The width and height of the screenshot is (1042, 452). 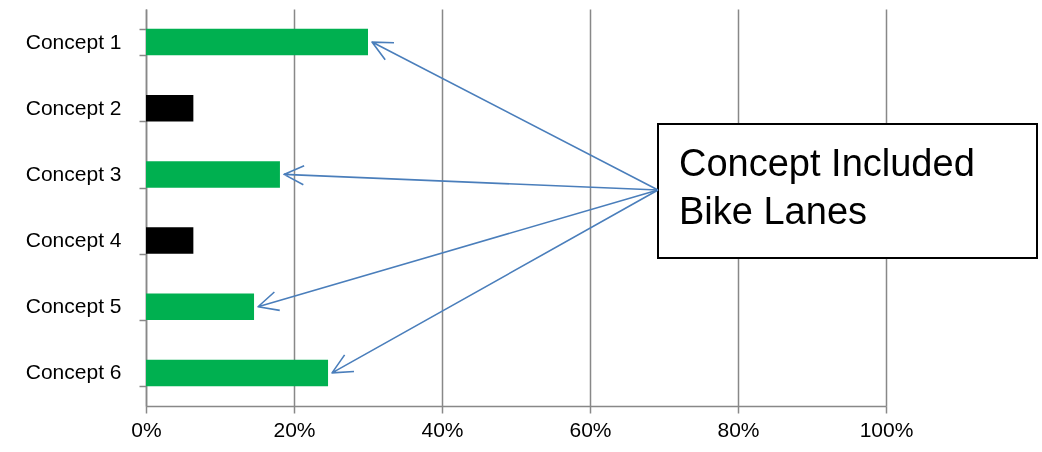 What do you see at coordinates (886, 429) in the screenshot?
I see `x-tick-label: 100%` at bounding box center [886, 429].